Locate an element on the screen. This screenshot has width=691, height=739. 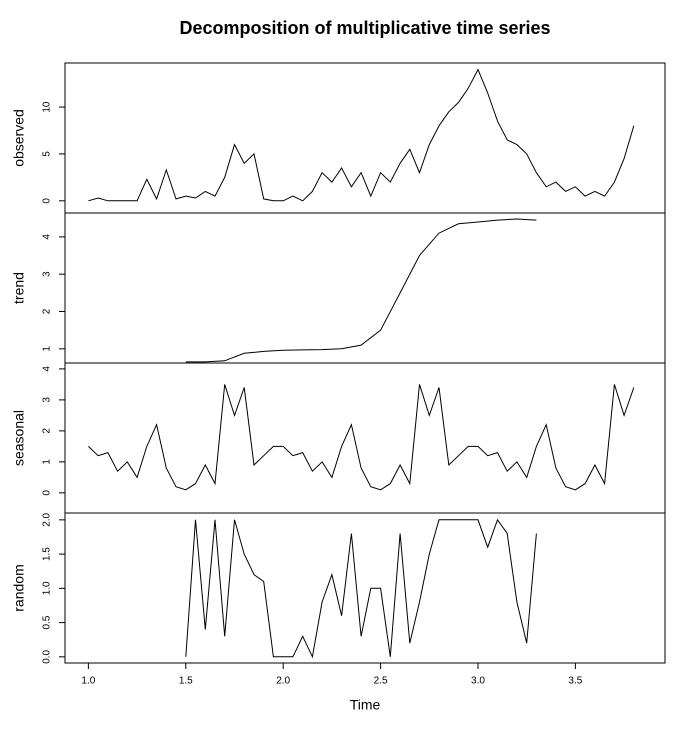
y-axis-label: trend is located at coordinates (19, 288).